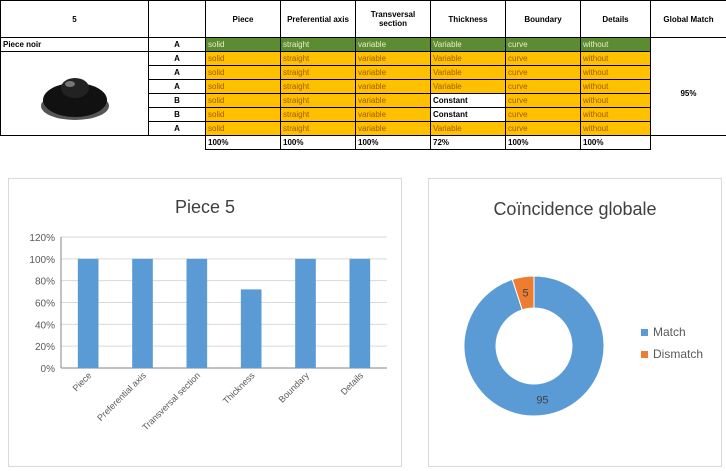 This screenshot has width=726, height=471. What do you see at coordinates (42, 260) in the screenshot?
I see `y-tick-label: 100%` at bounding box center [42, 260].